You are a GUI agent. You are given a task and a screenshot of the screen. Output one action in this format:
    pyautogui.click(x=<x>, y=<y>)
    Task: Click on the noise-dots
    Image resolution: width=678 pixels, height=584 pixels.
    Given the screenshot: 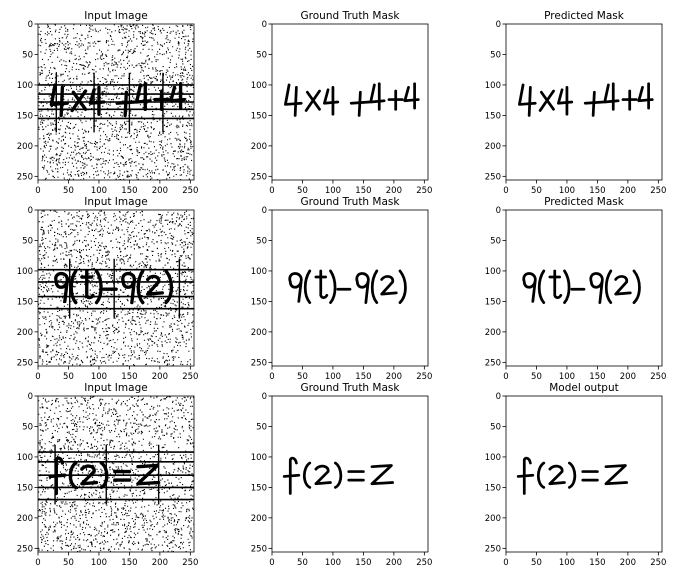 What is the action you would take?
    pyautogui.click(x=116, y=288)
    